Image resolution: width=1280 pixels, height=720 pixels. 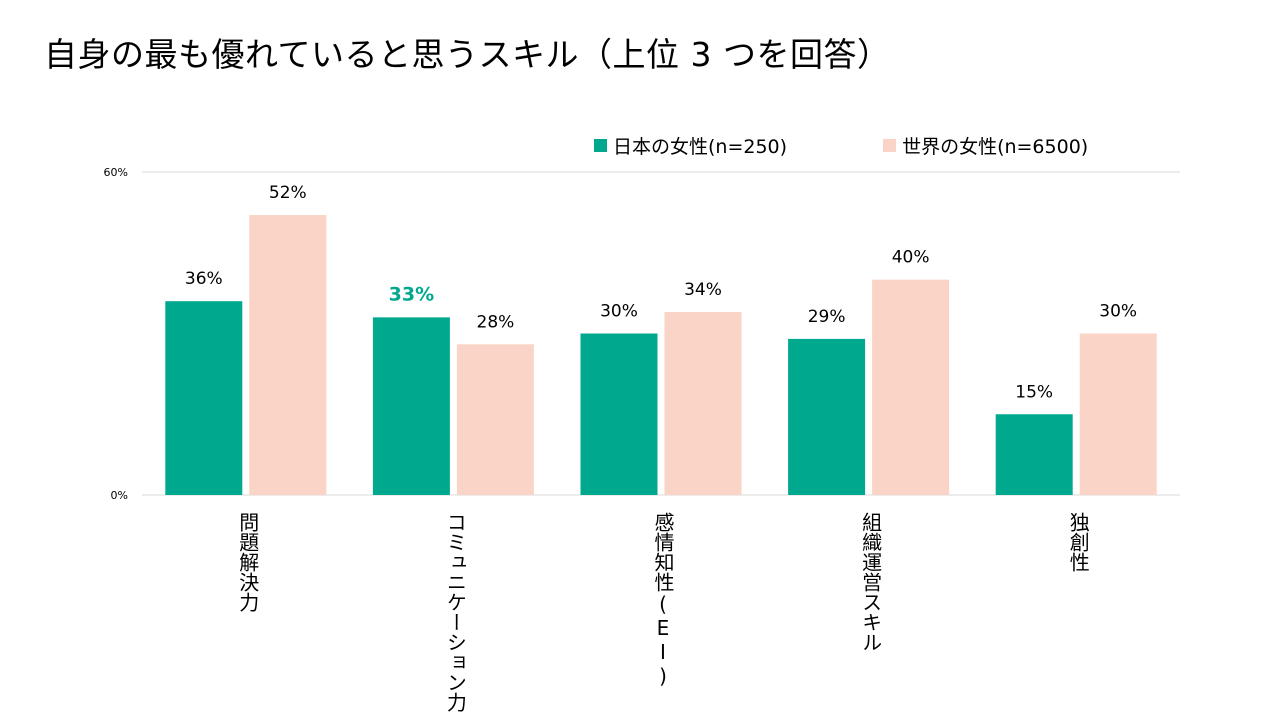 I want to click on data-label-s1-2: 34%, so click(x=703, y=290).